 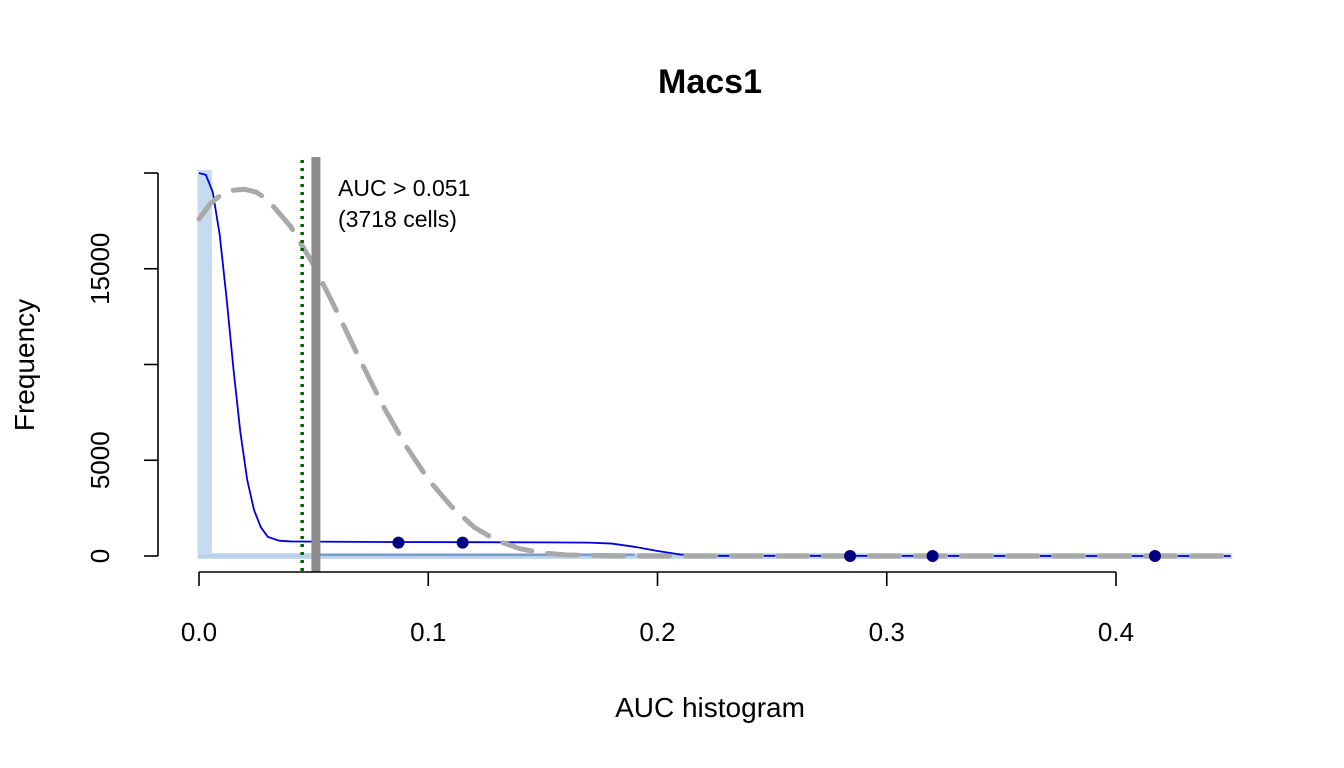 What do you see at coordinates (100, 460) in the screenshot?
I see `y-tick-label-1: 5000` at bounding box center [100, 460].